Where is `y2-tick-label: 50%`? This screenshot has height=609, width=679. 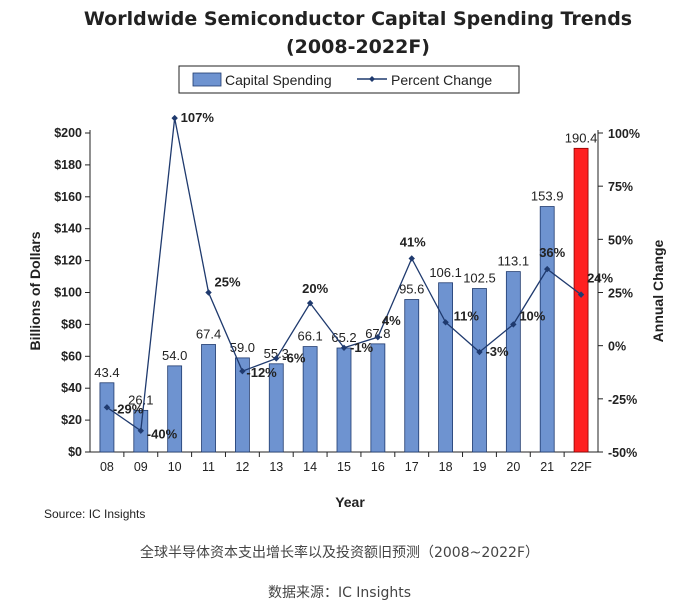 y2-tick-label: 50% is located at coordinates (620, 240).